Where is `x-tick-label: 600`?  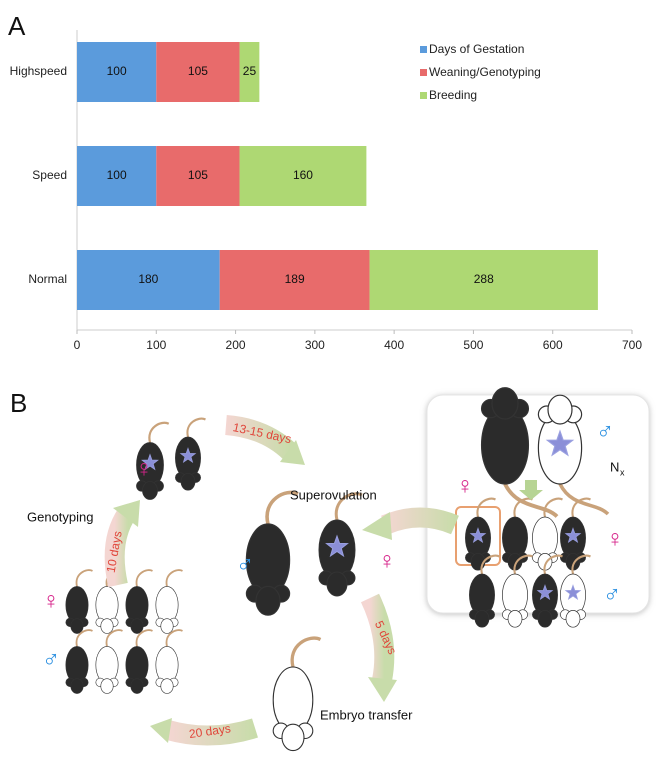
x-tick-label: 600 is located at coordinates (553, 345).